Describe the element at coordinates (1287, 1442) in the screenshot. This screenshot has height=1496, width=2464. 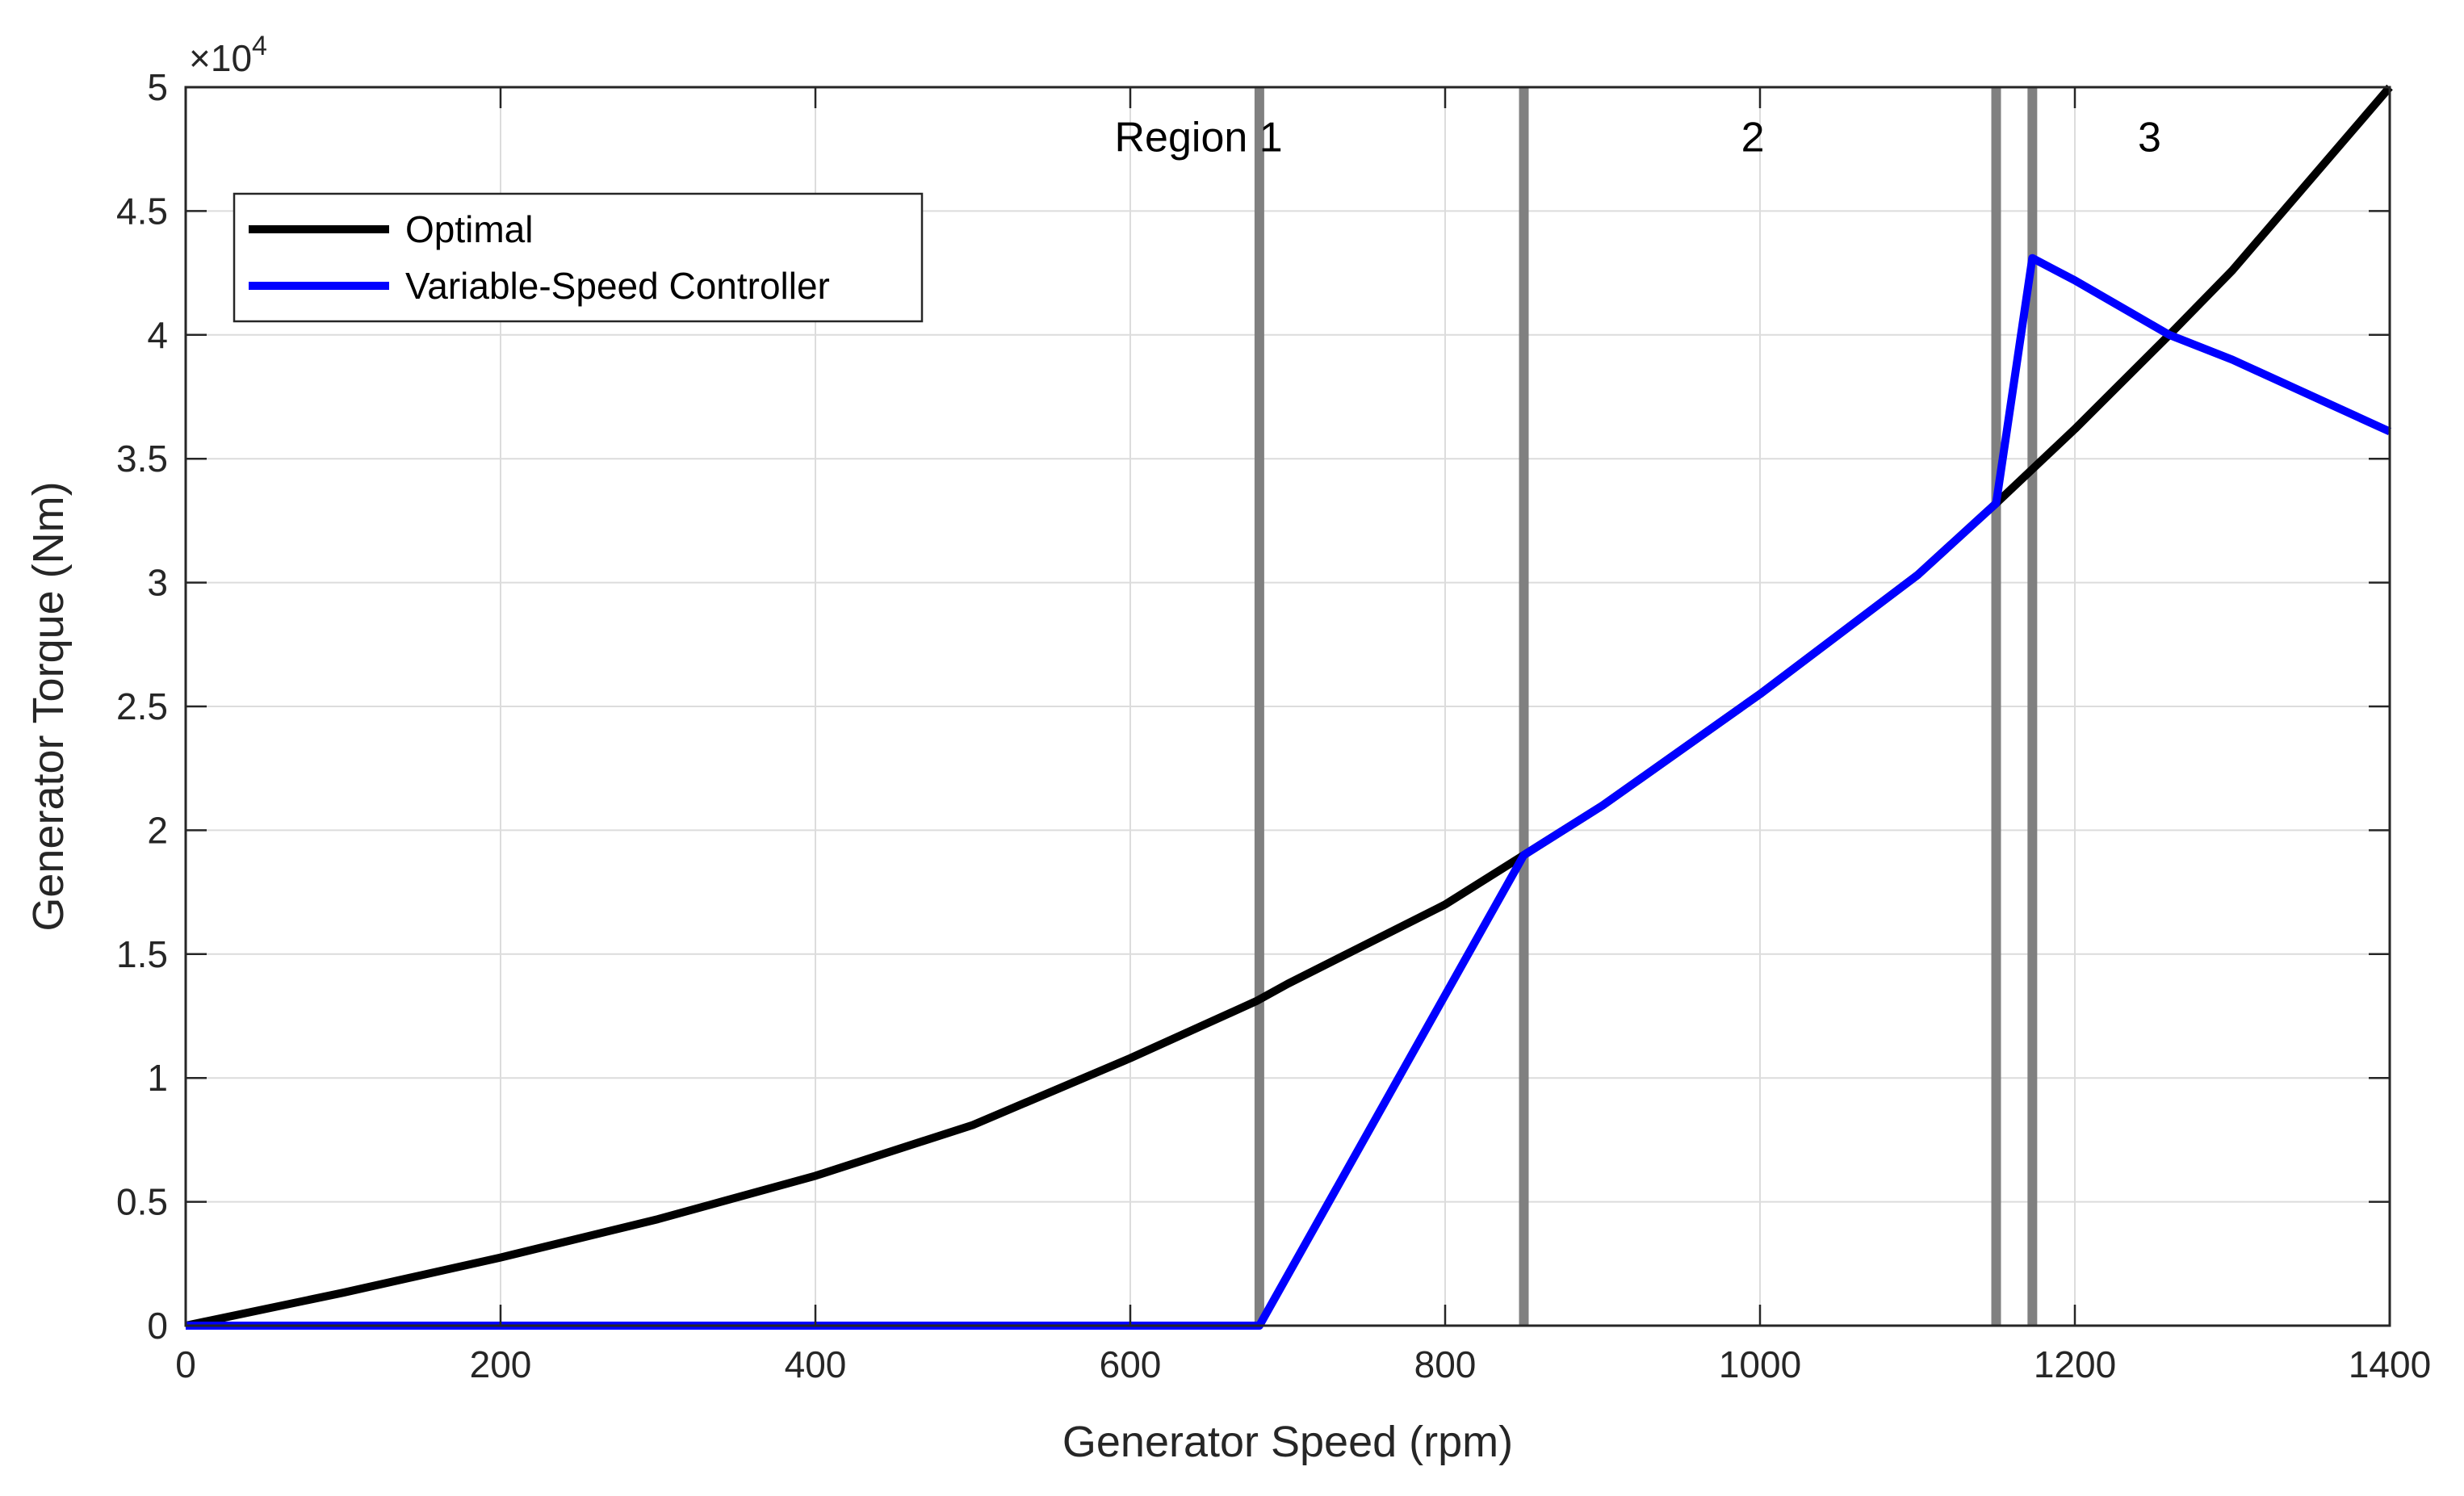
I see `x-axis-label: Generator Speed (rpm)` at that location.